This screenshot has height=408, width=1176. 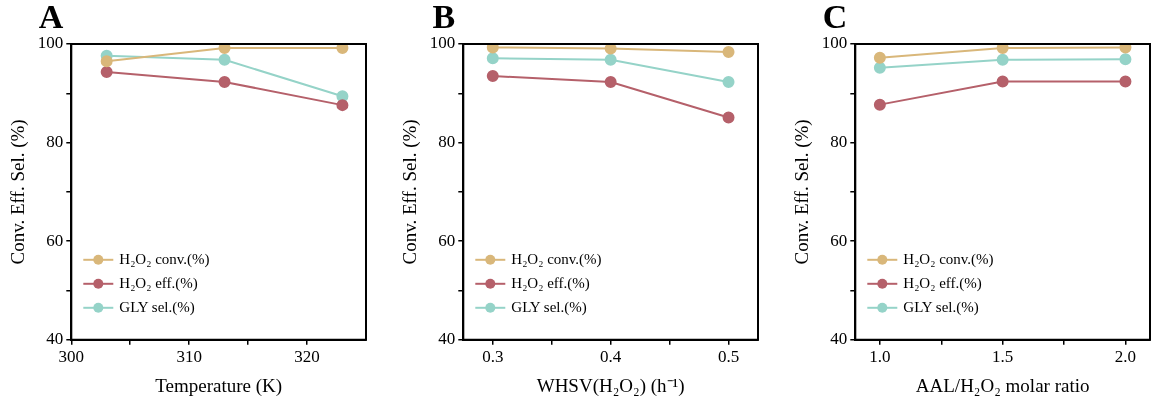 I want to click on x-tick-label: 1.0, so click(x=880, y=357).